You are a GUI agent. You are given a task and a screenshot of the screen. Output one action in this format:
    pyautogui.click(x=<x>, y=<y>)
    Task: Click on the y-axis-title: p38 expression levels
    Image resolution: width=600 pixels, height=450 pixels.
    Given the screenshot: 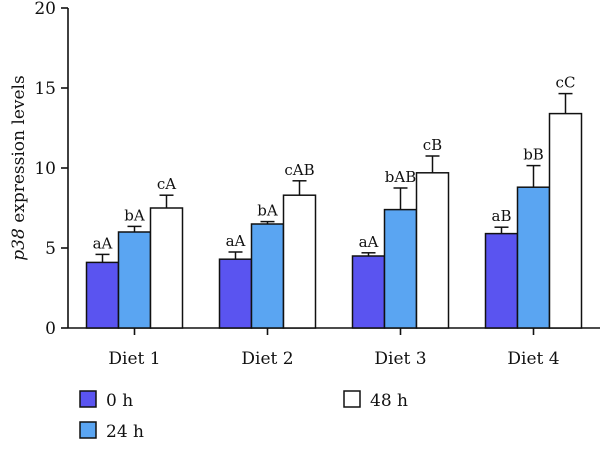 What is the action you would take?
    pyautogui.click(x=19, y=167)
    